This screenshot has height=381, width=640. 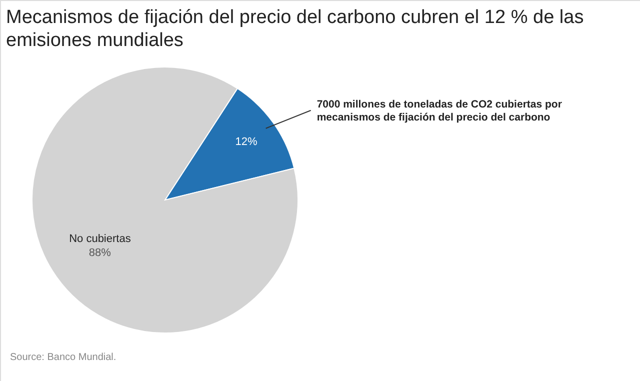 What do you see at coordinates (295, 29) in the screenshot?
I see `chart-title: Mecanismos de fijación del precio del carbono cubren el 12 % de las emisiones mundiales` at bounding box center [295, 29].